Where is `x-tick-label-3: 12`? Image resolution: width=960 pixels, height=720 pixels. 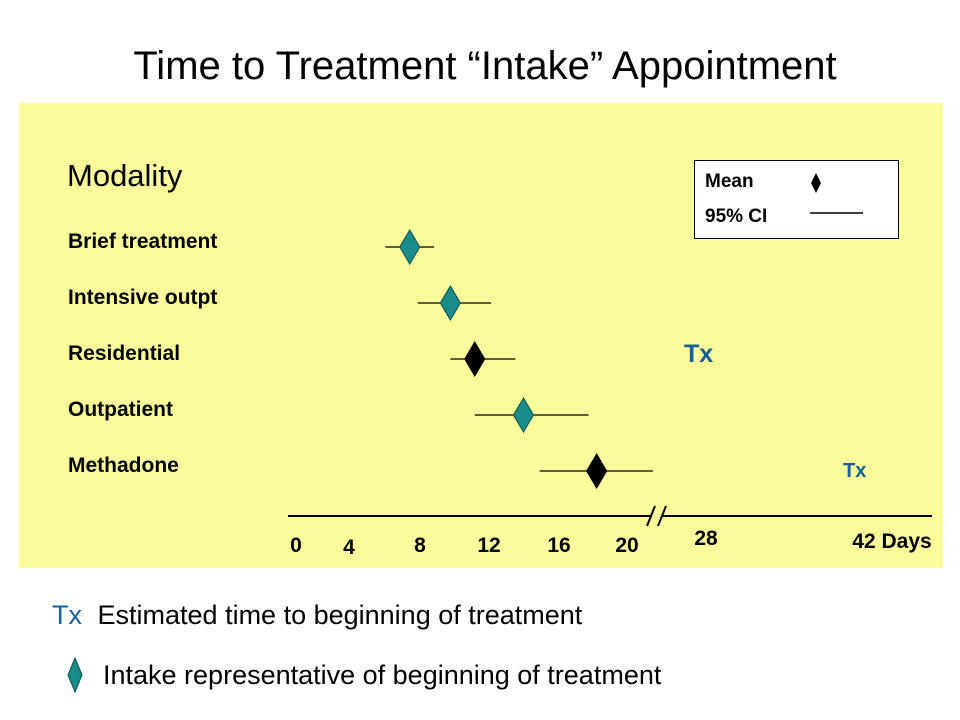 x-tick-label-3: 12 is located at coordinates (489, 545).